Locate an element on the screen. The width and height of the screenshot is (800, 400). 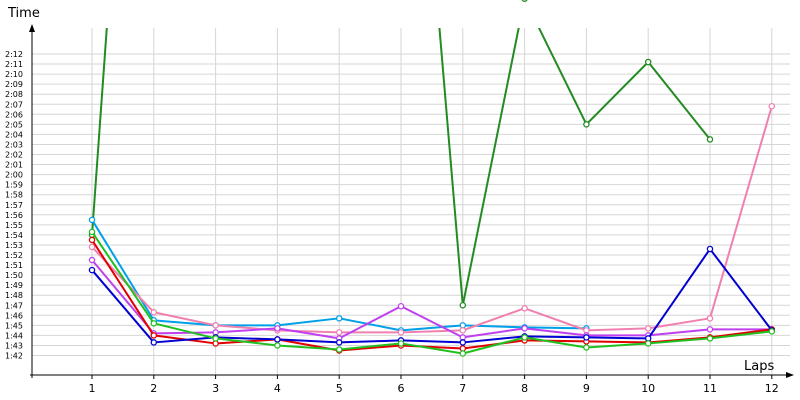
y-tick-label: 1:49 is located at coordinates (14, 285).